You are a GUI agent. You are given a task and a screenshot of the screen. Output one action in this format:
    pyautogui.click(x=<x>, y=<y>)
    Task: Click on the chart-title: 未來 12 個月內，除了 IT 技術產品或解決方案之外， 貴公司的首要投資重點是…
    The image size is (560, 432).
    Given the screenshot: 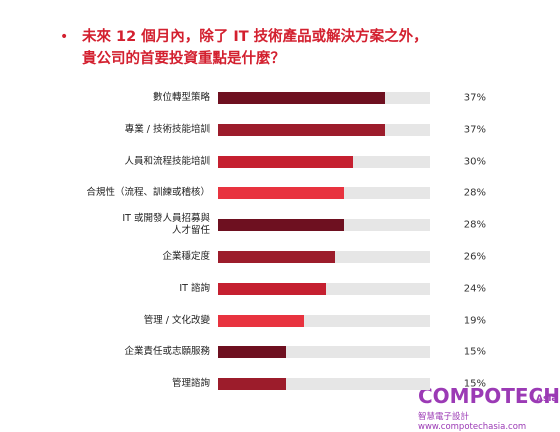 What is the action you would take?
    pyautogui.click(x=255, y=48)
    